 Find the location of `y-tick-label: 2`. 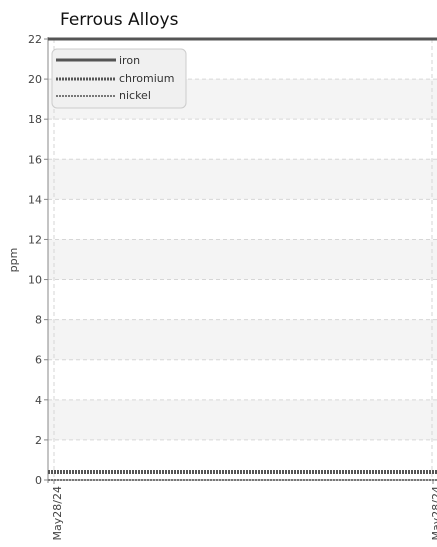

y-tick-label: 2 is located at coordinates (38, 440).